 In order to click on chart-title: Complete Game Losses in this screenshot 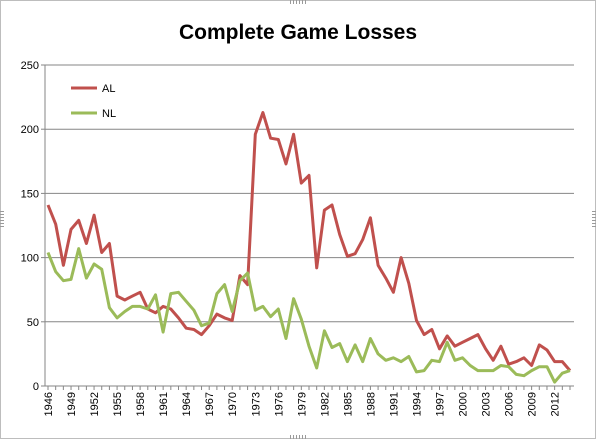, I will do `click(298, 32)`.